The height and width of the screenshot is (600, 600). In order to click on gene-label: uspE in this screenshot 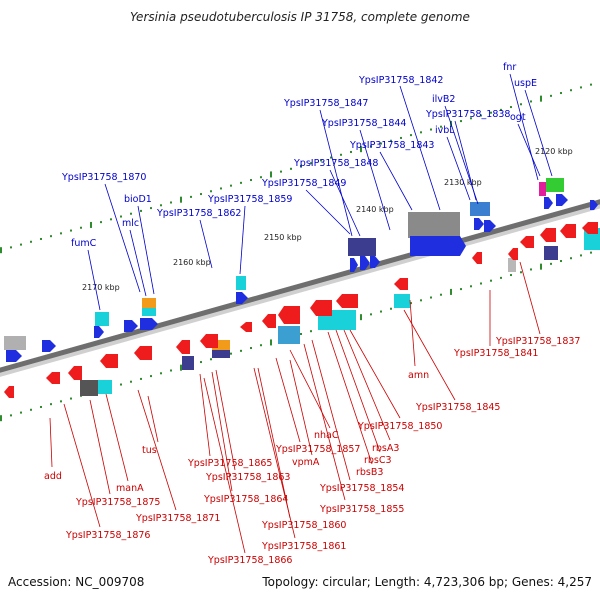, I will do `click(525, 83)`.